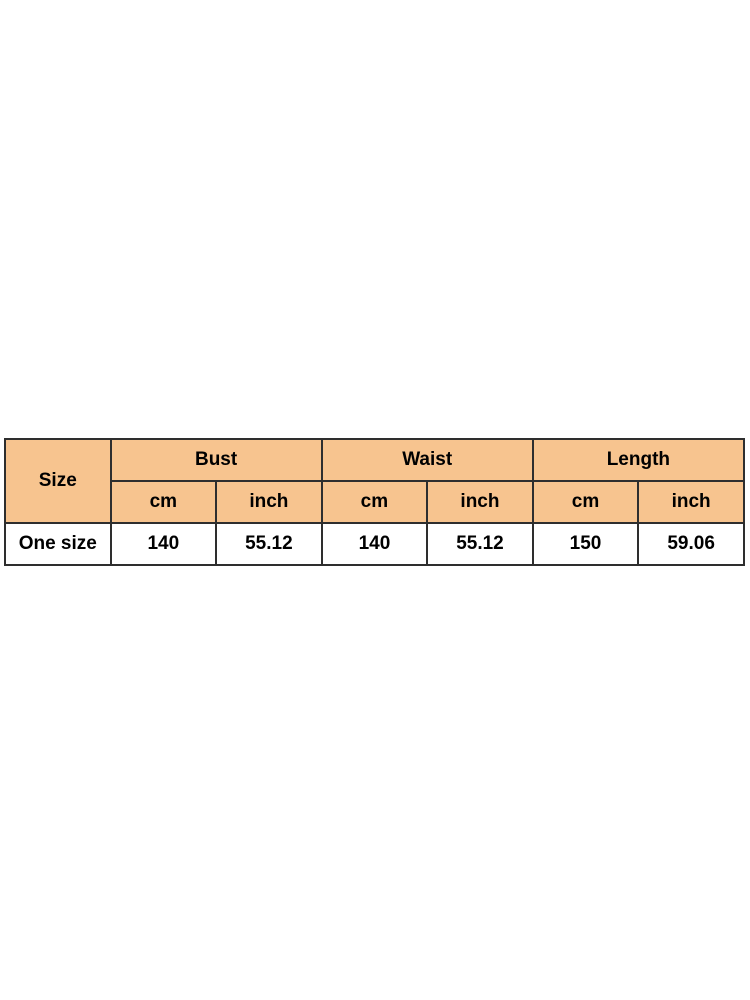 The image size is (750, 1000). I want to click on header-row-units: cm inch cm inch cm inch, so click(375, 502).